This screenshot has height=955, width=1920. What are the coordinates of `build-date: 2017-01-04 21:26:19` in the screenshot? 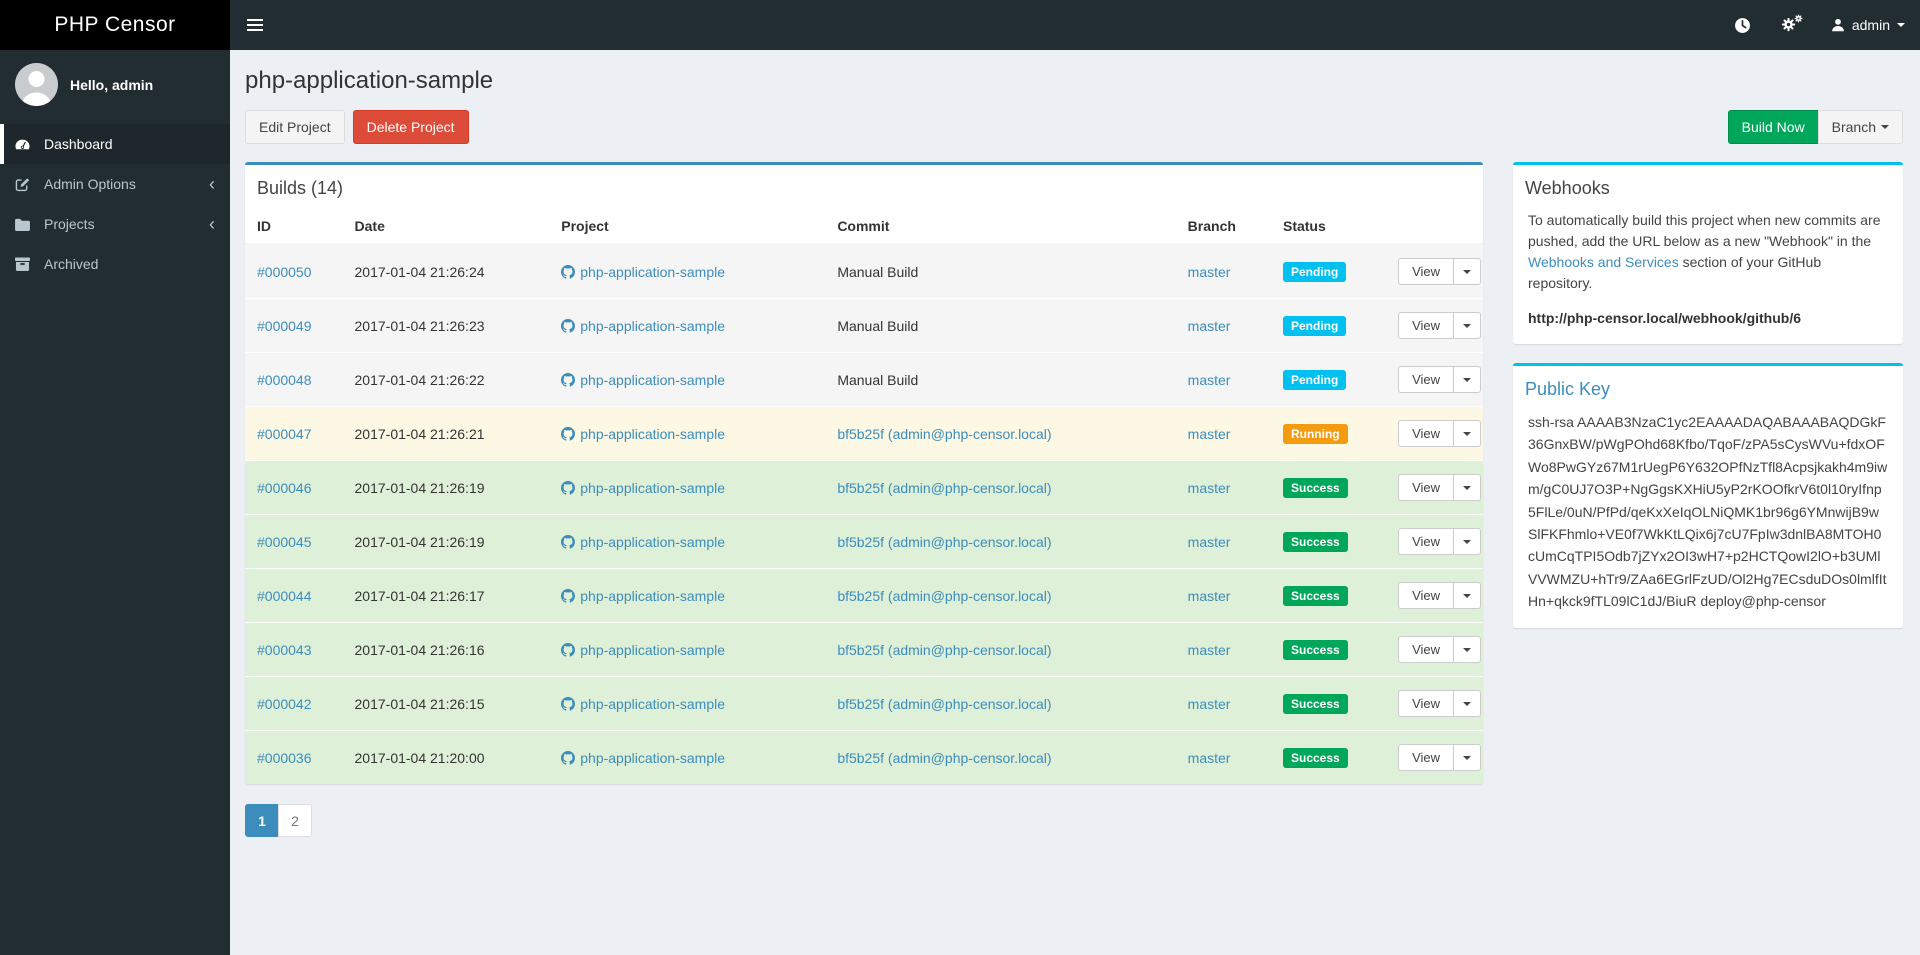 It's located at (450, 487).